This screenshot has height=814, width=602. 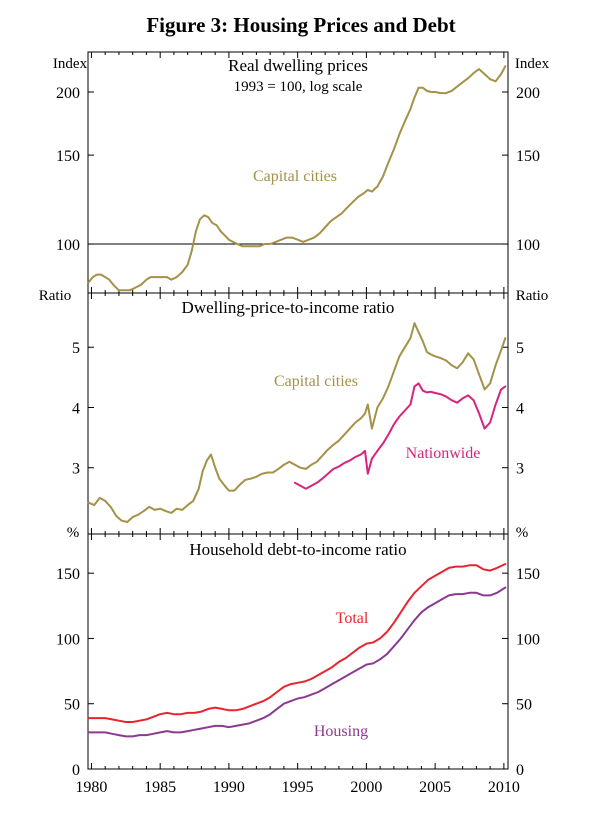 What do you see at coordinates (72, 705) in the screenshot?
I see `y-tick-label-left: 50` at bounding box center [72, 705].